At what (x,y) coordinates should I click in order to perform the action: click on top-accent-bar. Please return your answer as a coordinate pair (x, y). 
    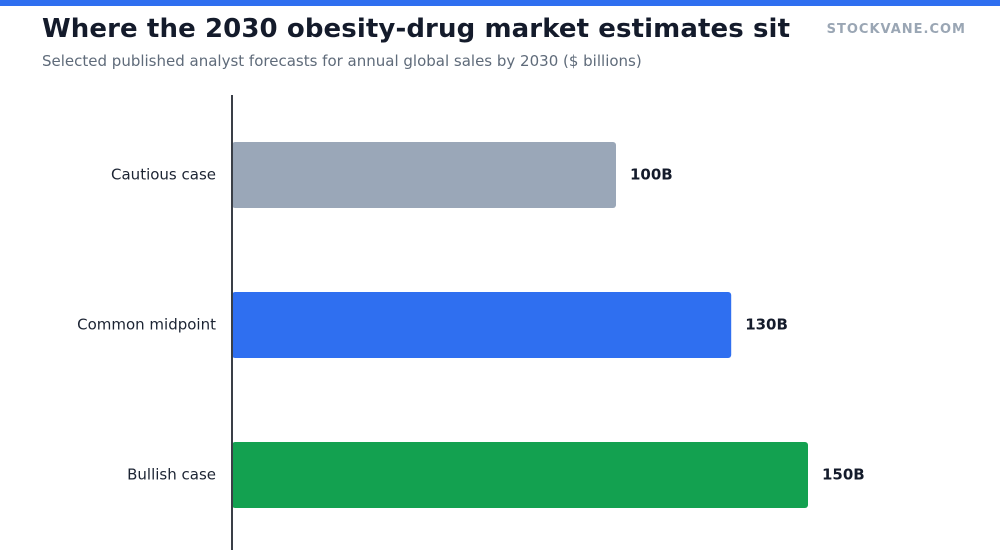
    Looking at the image, I should click on (500, 3).